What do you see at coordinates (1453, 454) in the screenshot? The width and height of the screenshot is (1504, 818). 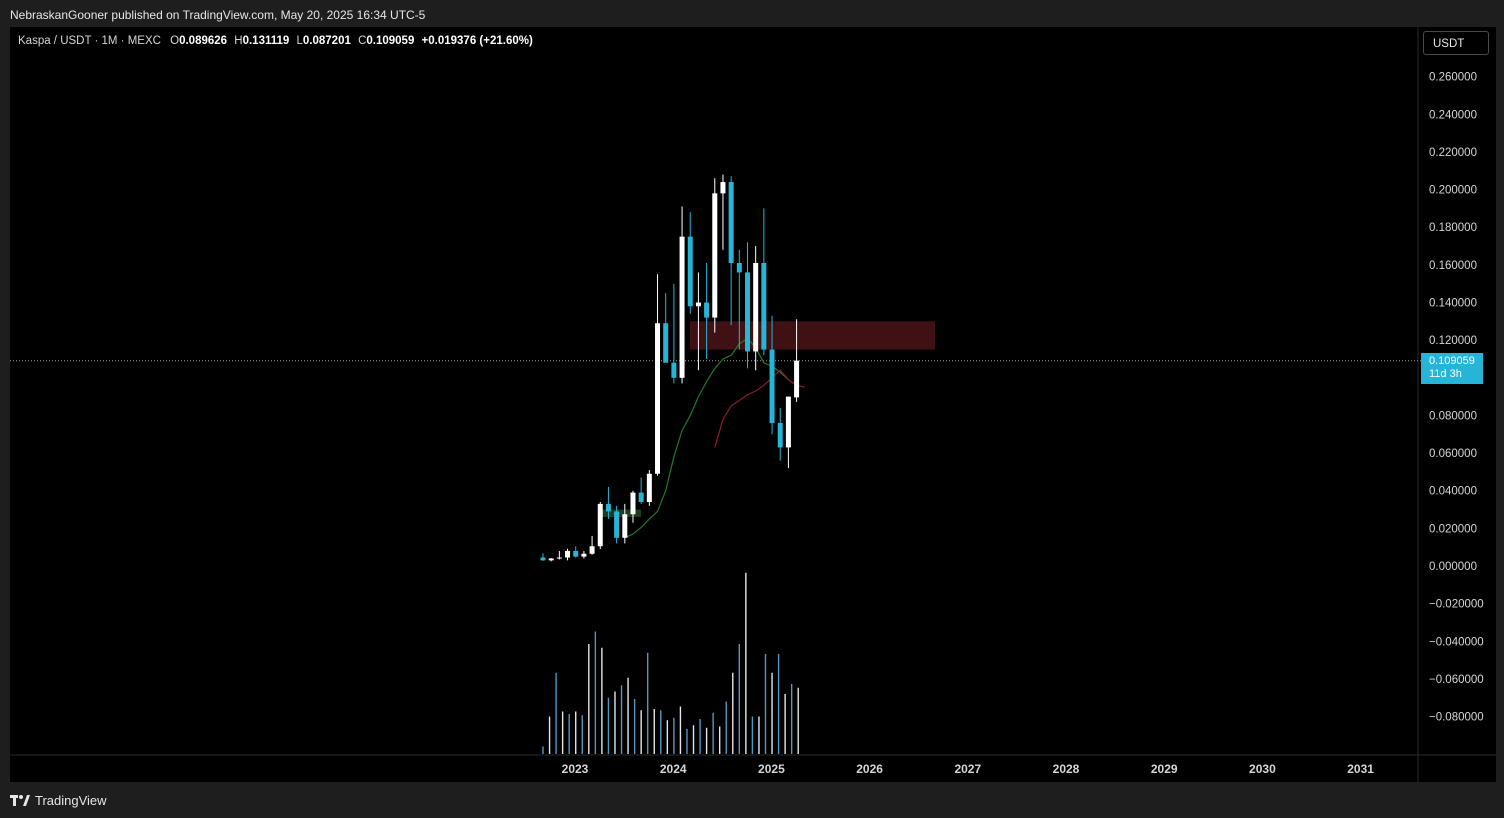 I see `y-tick-label: 0.060000` at bounding box center [1453, 454].